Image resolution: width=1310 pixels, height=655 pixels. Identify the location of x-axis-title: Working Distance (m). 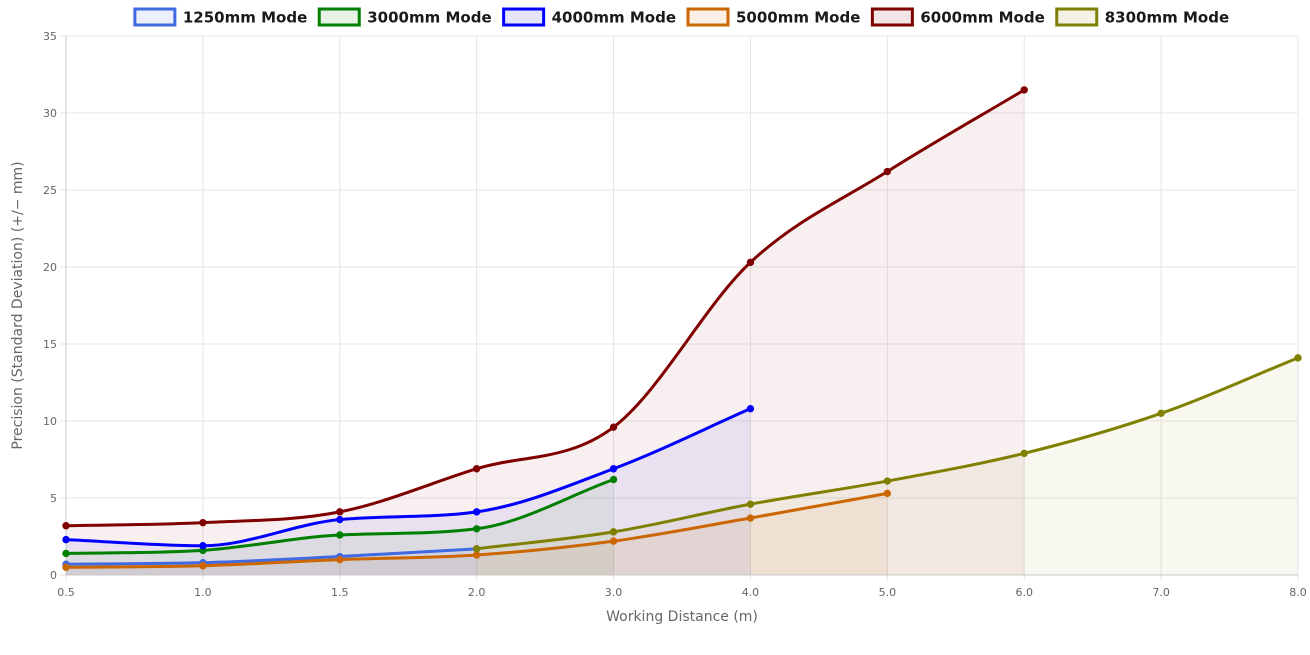
(682, 617).